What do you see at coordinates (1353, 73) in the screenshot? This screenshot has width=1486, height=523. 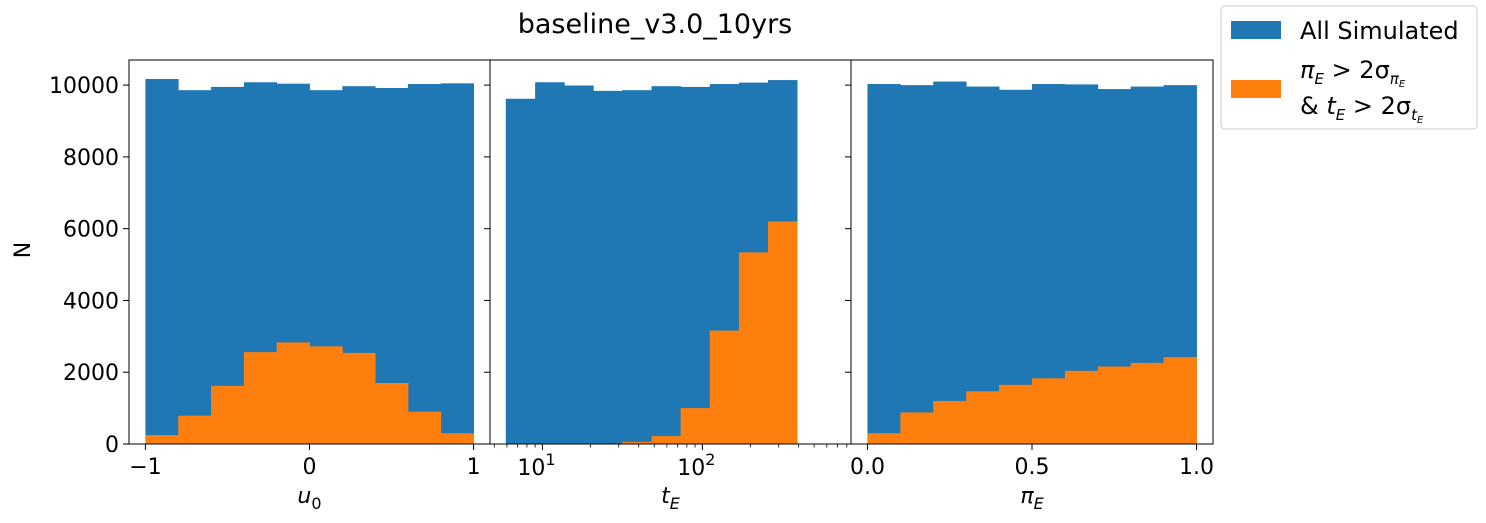 I see `legend-label-selected-line1: πE > 2σπE` at bounding box center [1353, 73].